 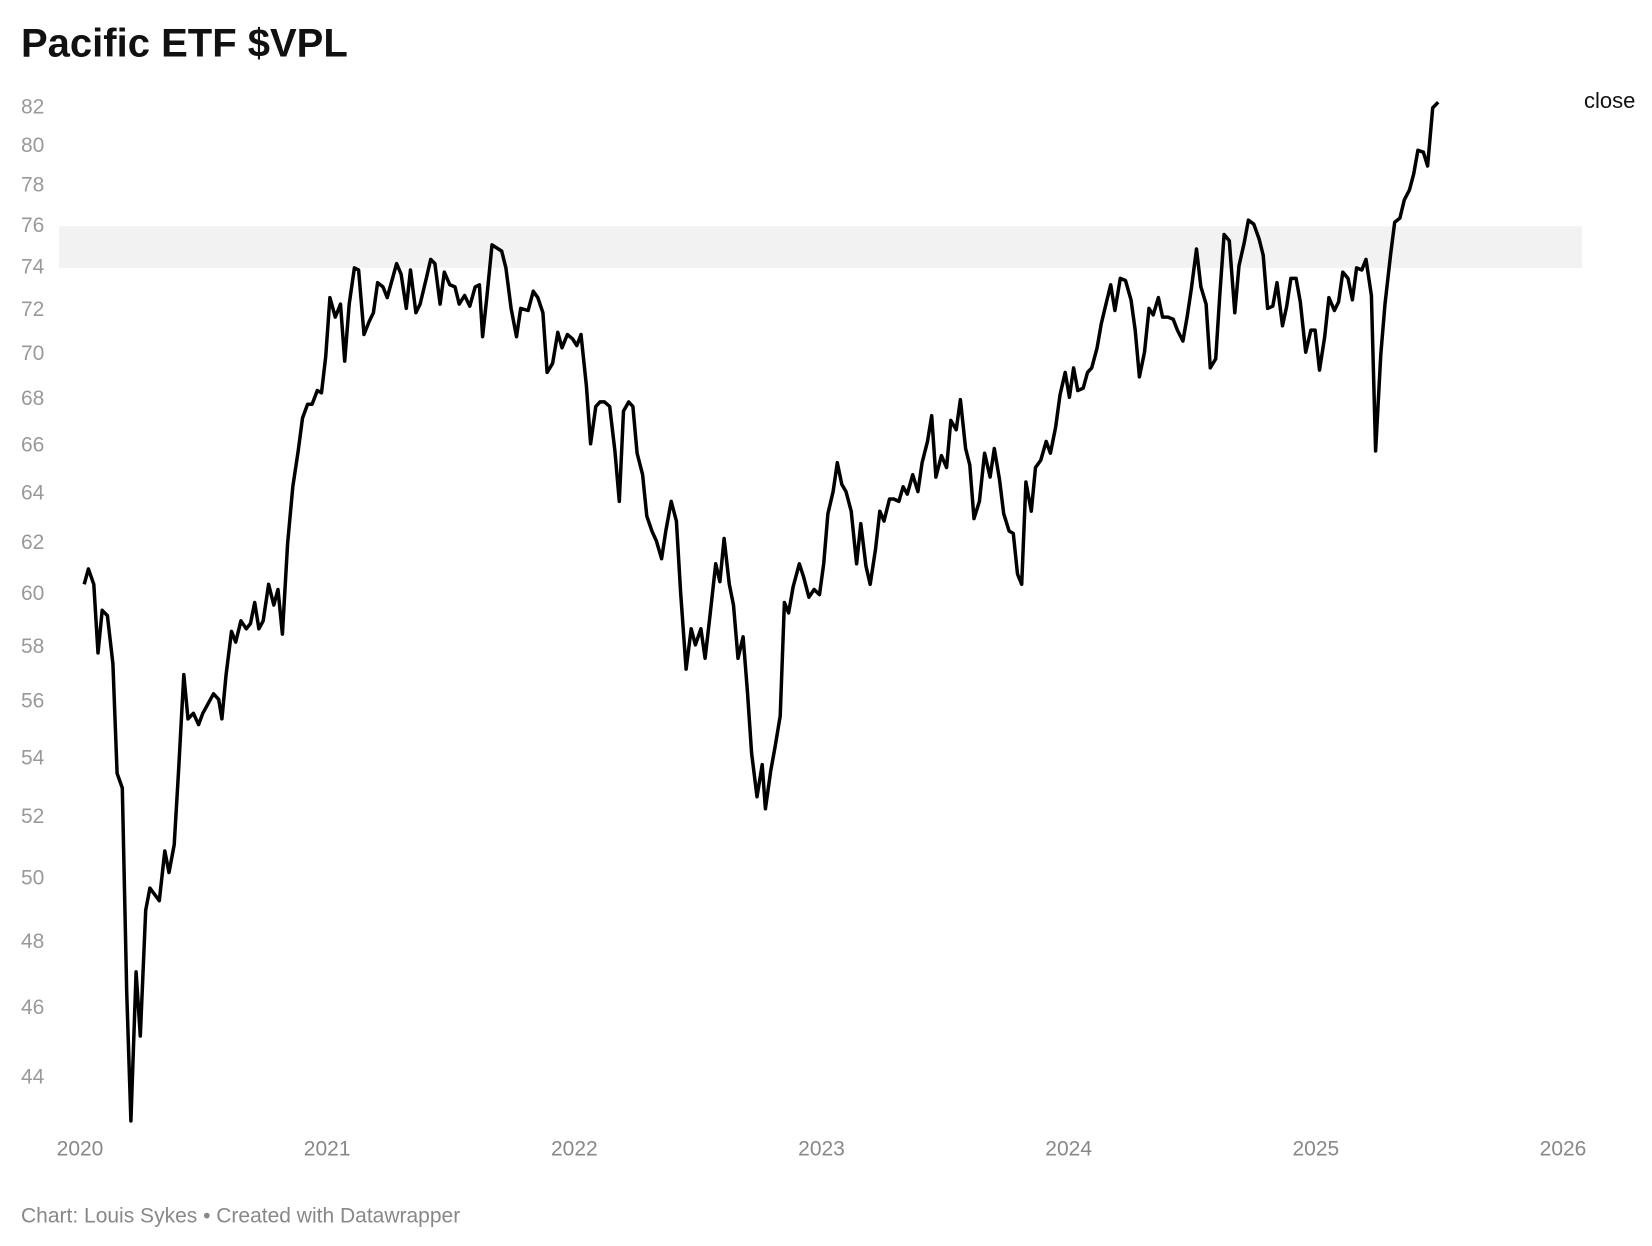 I want to click on series-label: close, so click(x=1609, y=100).